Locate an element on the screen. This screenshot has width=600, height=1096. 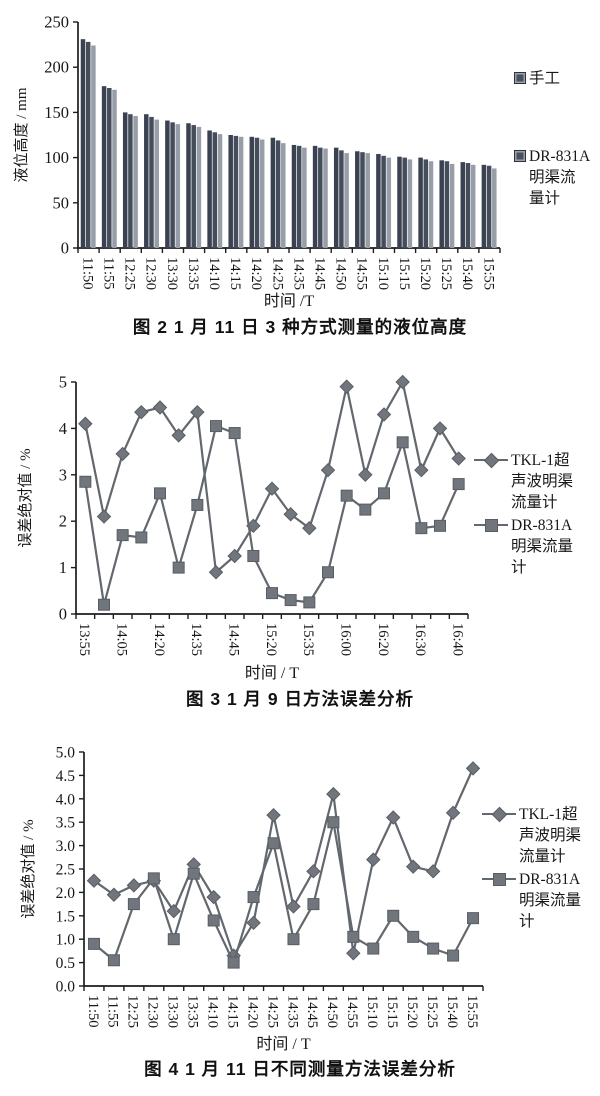
legend-figure-3: TKL-1超 声波明渠 流量计 DR-831A 明渠流量 计 is located at coordinates (523, 514).